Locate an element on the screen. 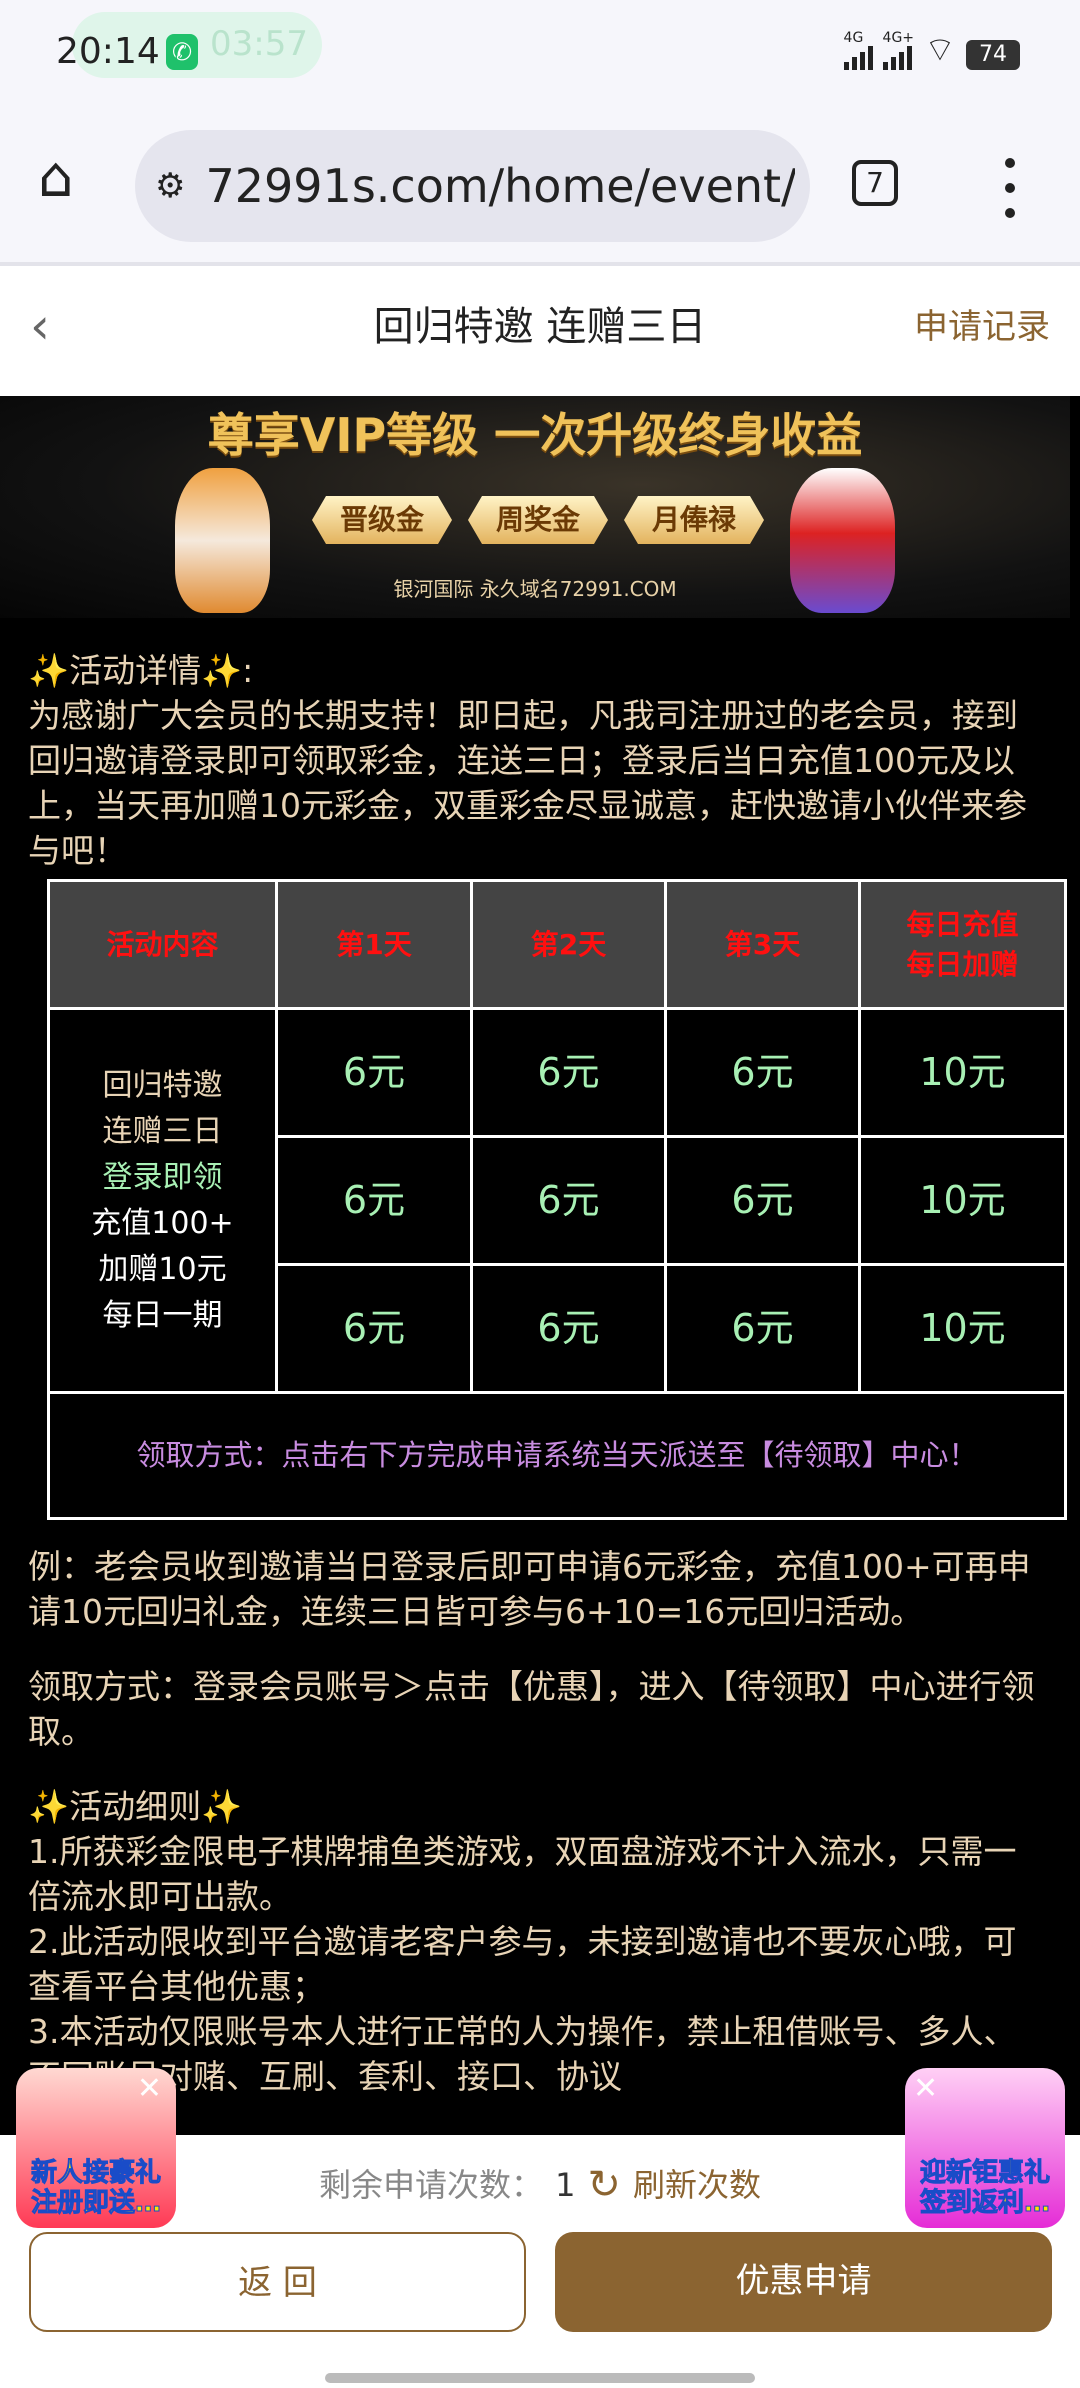 The height and width of the screenshot is (2388, 1080). records-link: 申请记录 is located at coordinates (982, 327).